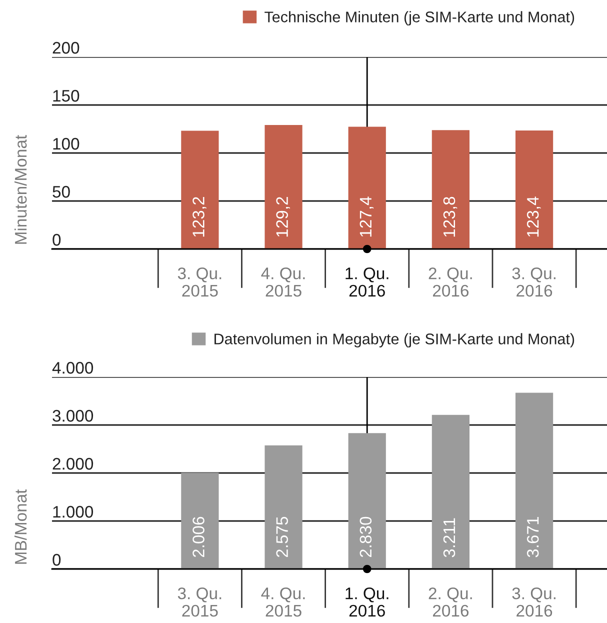  What do you see at coordinates (61, 192) in the screenshot?
I see `y-tick-label: 50` at bounding box center [61, 192].